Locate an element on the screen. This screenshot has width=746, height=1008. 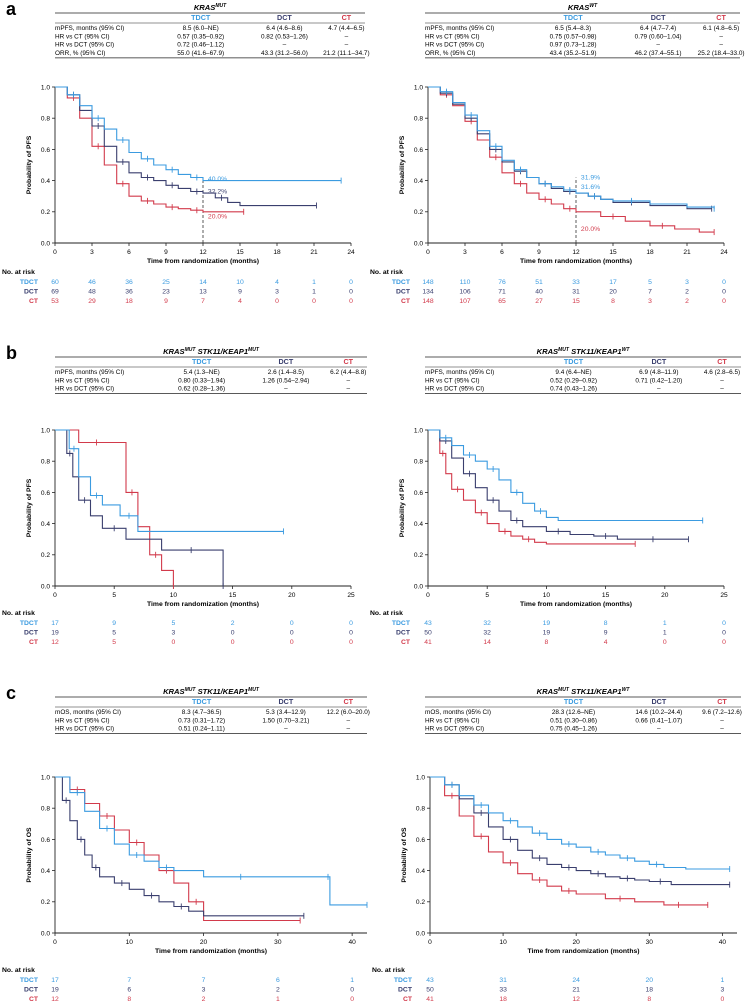
x-tick-label: 10 is located at coordinates (130, 942).